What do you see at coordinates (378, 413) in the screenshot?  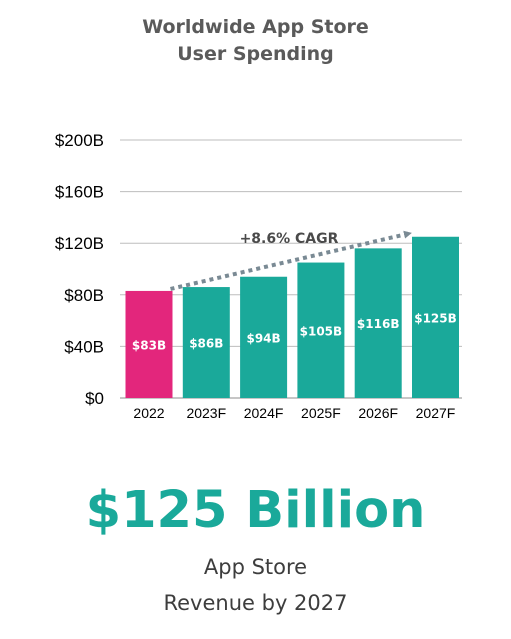 I see `x-tick-label: 2026F` at bounding box center [378, 413].